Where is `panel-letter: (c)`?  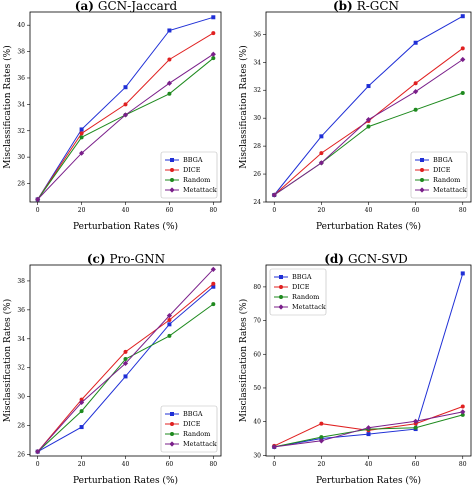 panel-letter: (c) is located at coordinates (96, 259).